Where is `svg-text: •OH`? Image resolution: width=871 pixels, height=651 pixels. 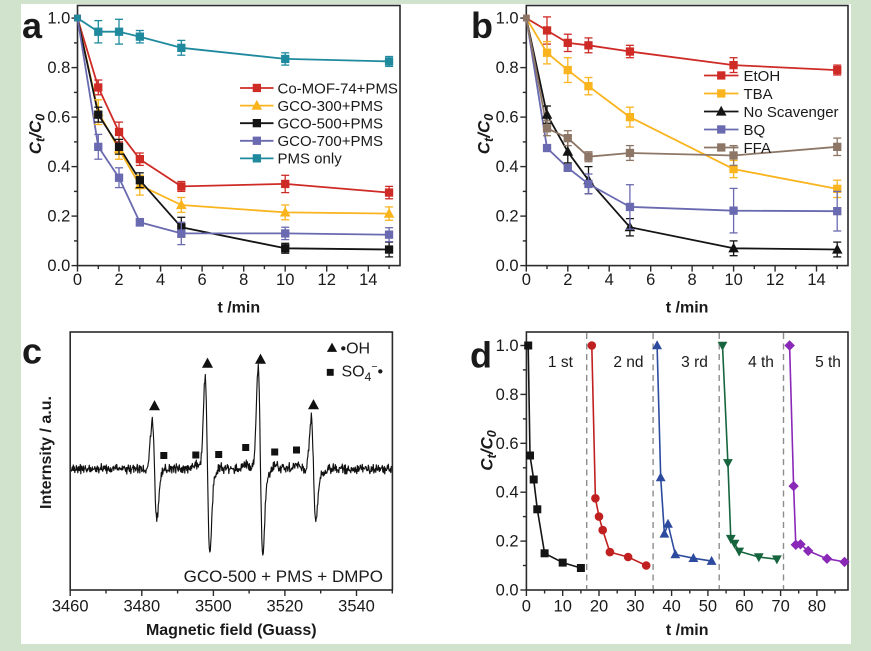
svg-text: •OH is located at coordinates (356, 348).